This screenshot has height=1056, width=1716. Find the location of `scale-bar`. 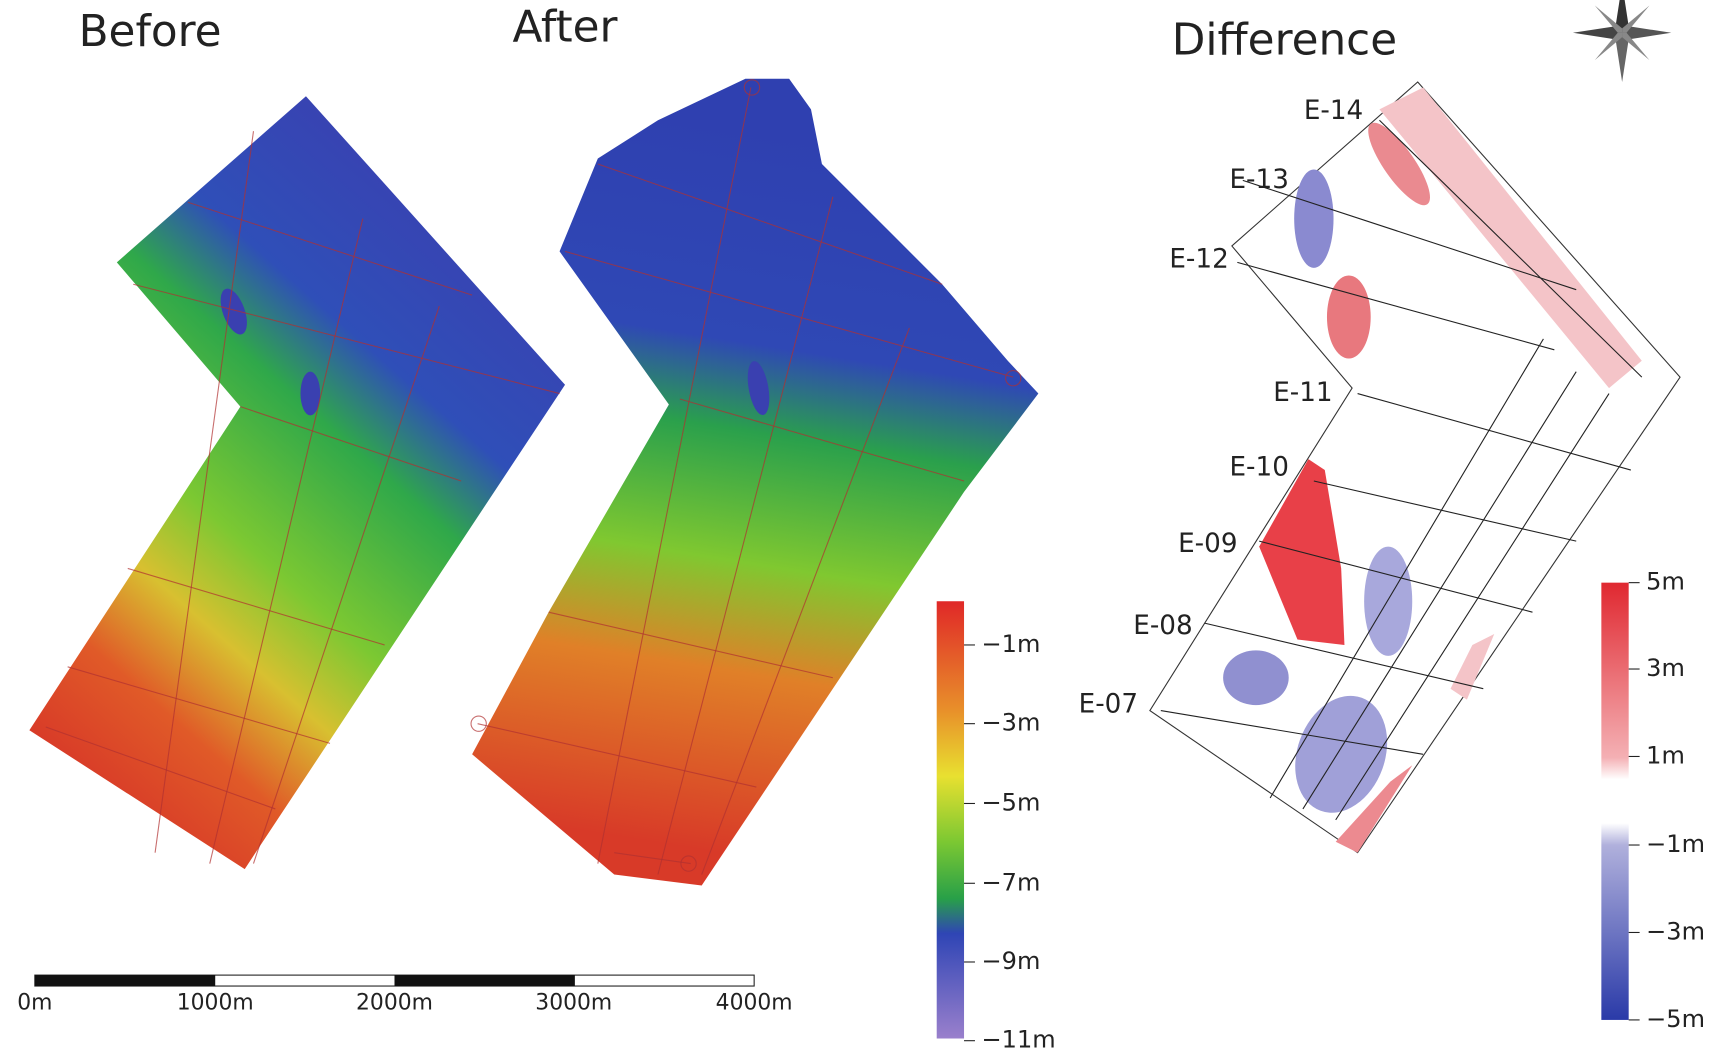

scale-bar is located at coordinates (394, 980).